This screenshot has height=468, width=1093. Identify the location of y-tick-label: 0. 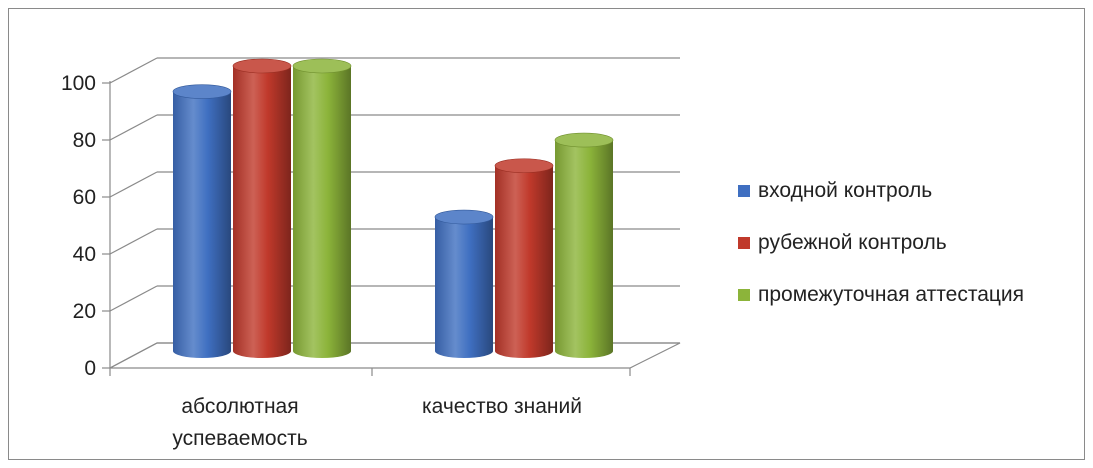
(90, 368).